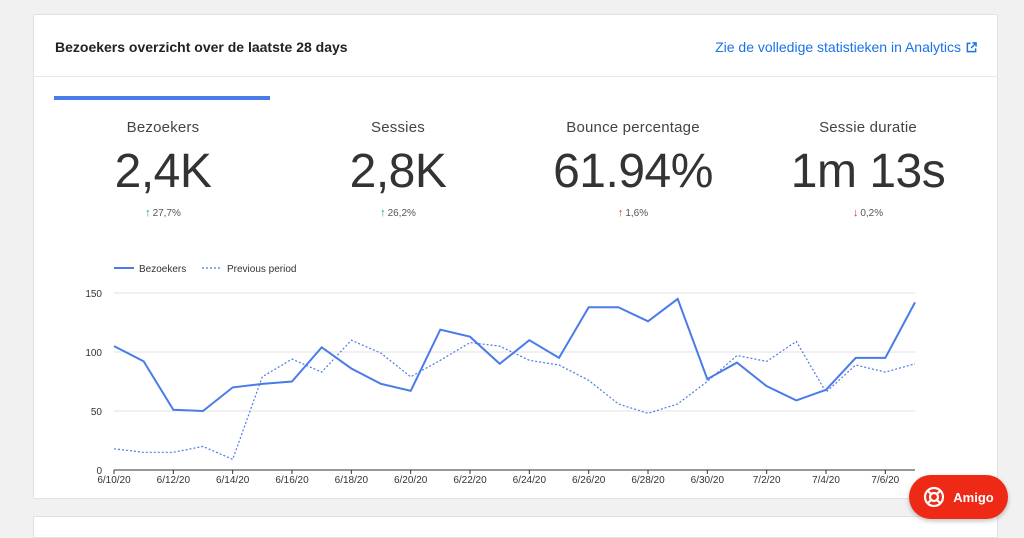 The image size is (1024, 538). What do you see at coordinates (868, 171) in the screenshot?
I see `metric-value: 1m 13s` at bounding box center [868, 171].